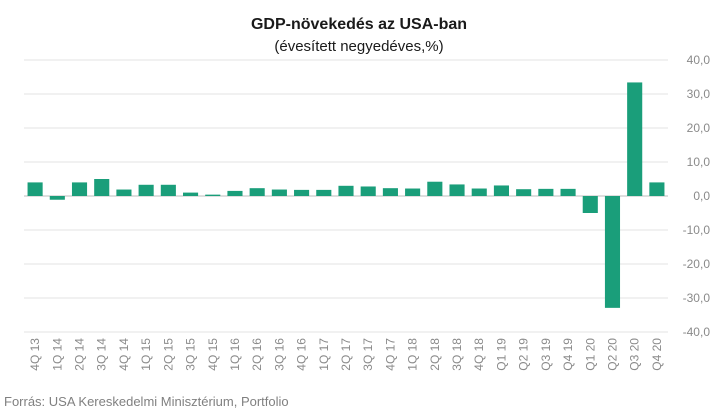 This screenshot has height=415, width=718. I want to click on y-tick-label: 10,0, so click(699, 162).